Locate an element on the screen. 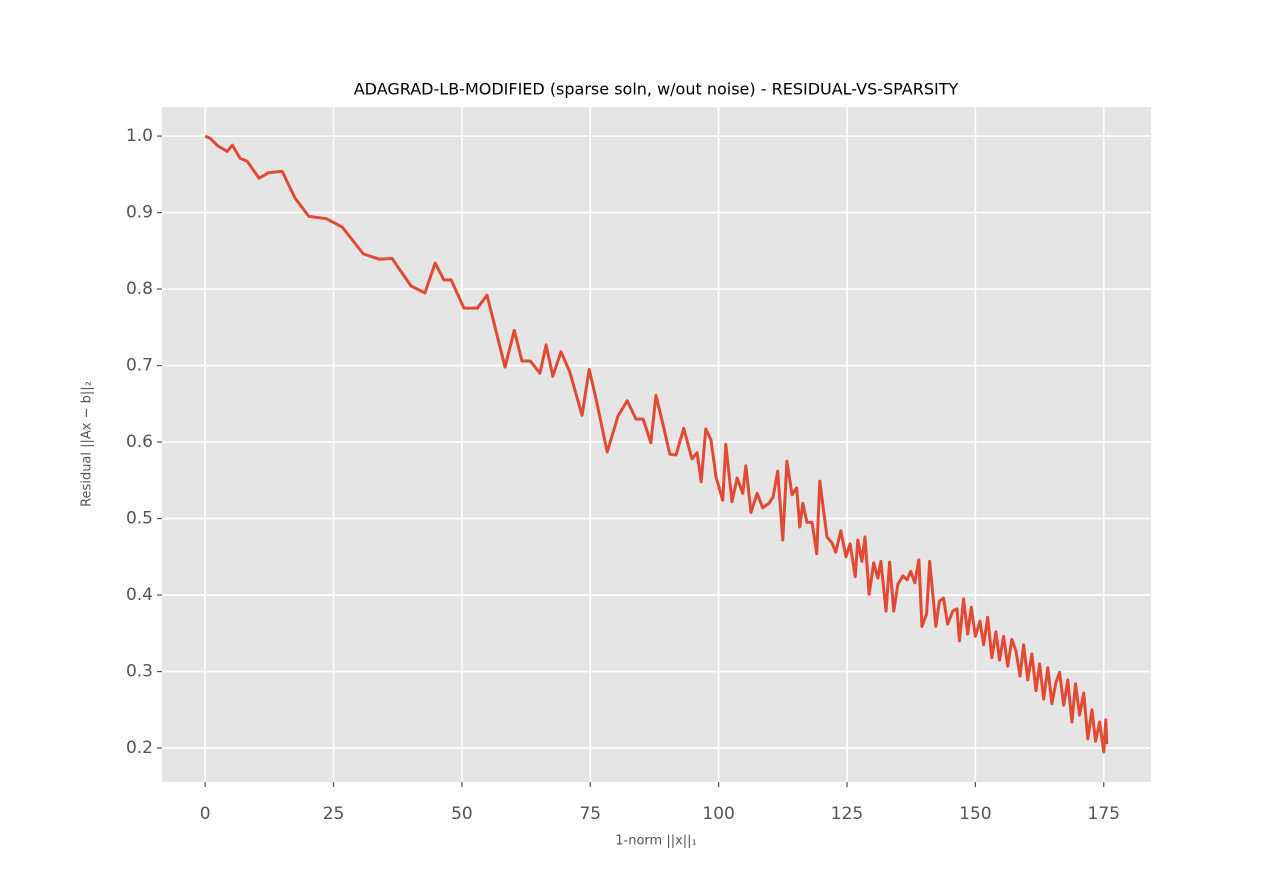 The image size is (1280, 880). y-tick-label: 0.8 is located at coordinates (139, 289).